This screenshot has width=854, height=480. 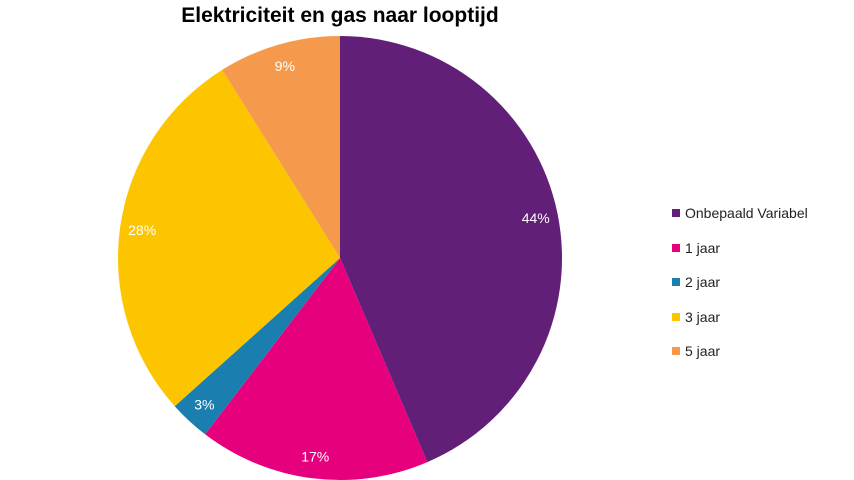 I want to click on legend-item-onbepaald-variabel: Onbepaald Variabel, so click(x=740, y=213).